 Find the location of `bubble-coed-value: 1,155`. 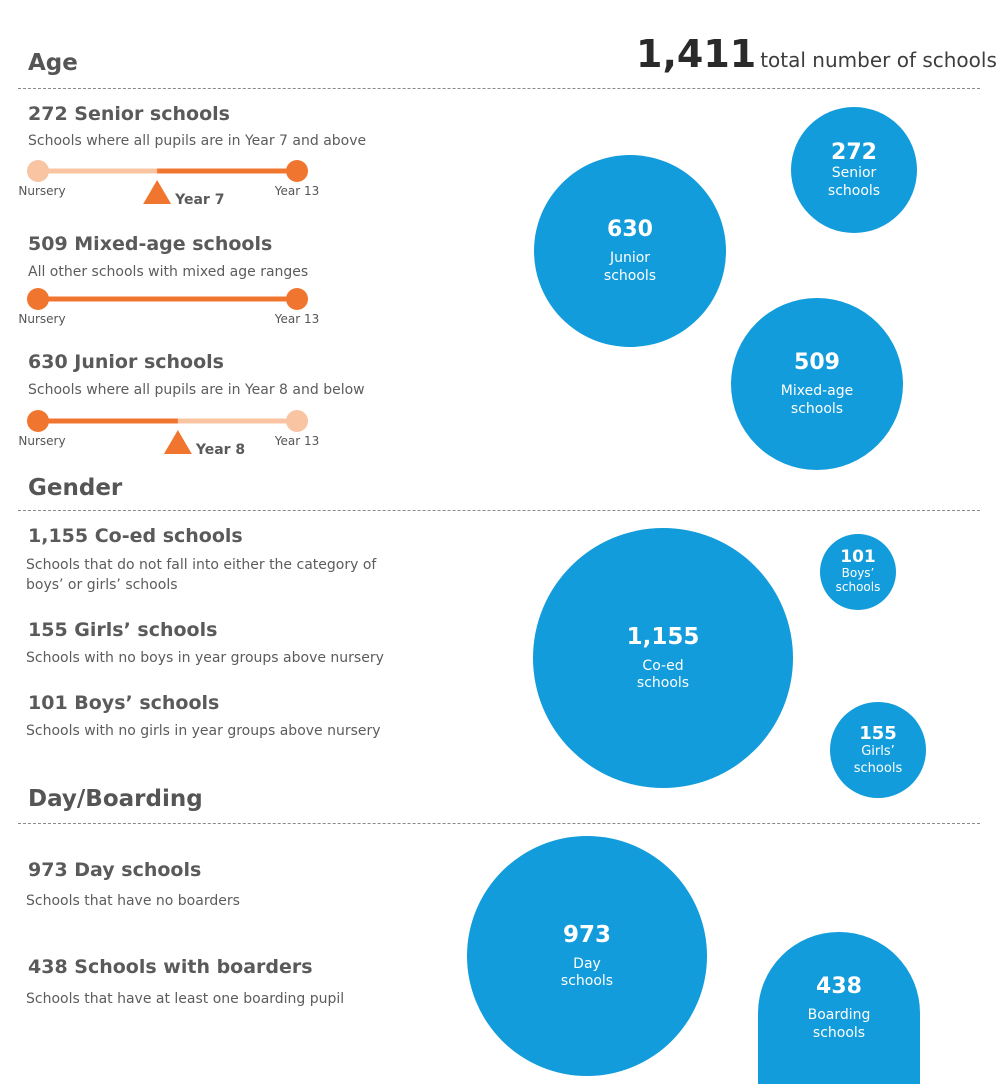

bubble-coed-value: 1,155 is located at coordinates (663, 636).